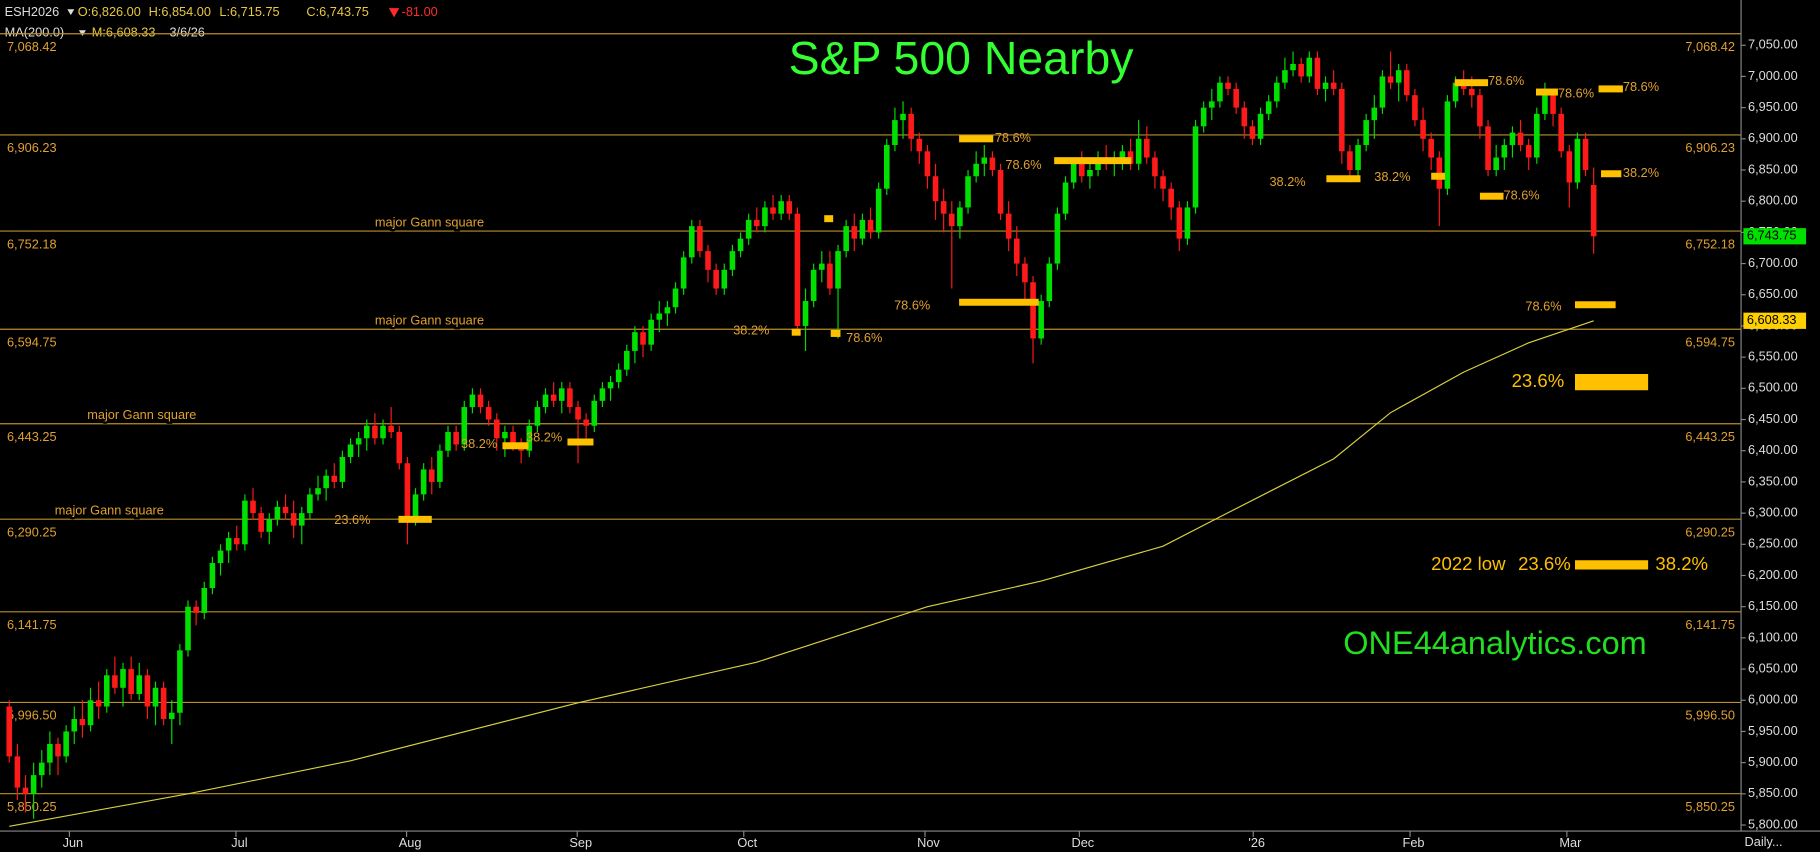  Describe the element at coordinates (1773, 730) in the screenshot. I see `y-tick-label: 5,950.00` at that location.